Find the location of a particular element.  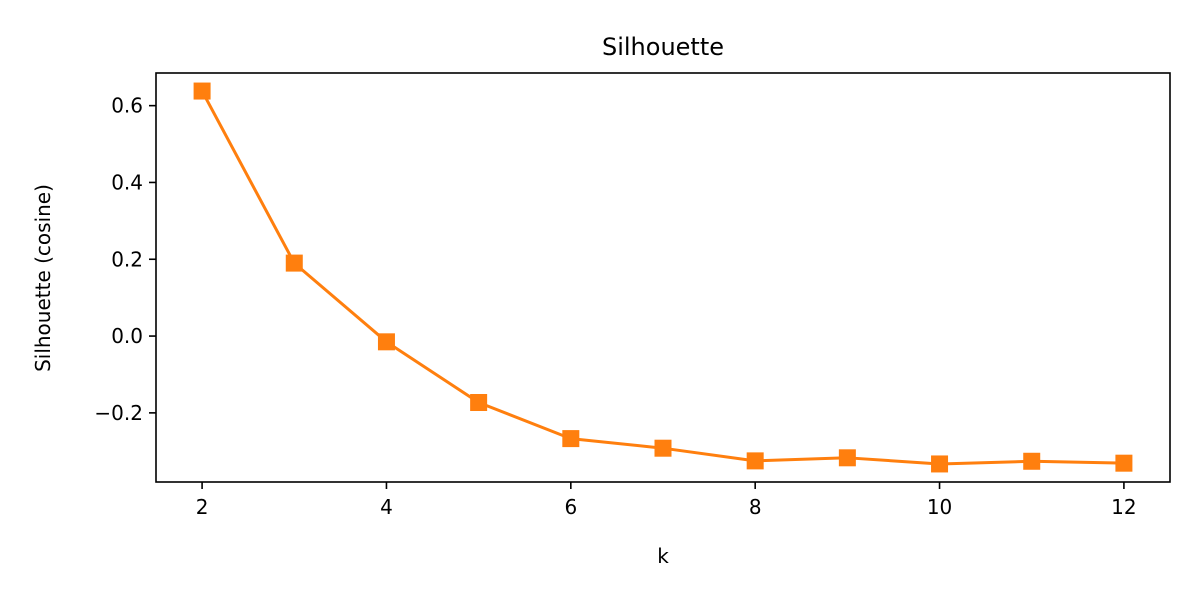

x-tick-label: 2 is located at coordinates (202, 507).